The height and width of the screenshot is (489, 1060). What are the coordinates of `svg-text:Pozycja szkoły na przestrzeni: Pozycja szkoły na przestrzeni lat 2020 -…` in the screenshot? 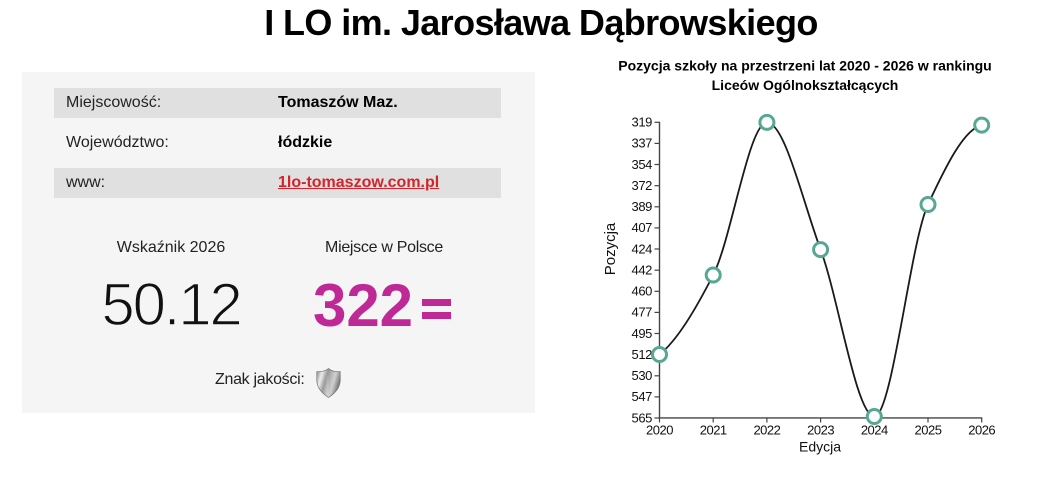 It's located at (805, 65).